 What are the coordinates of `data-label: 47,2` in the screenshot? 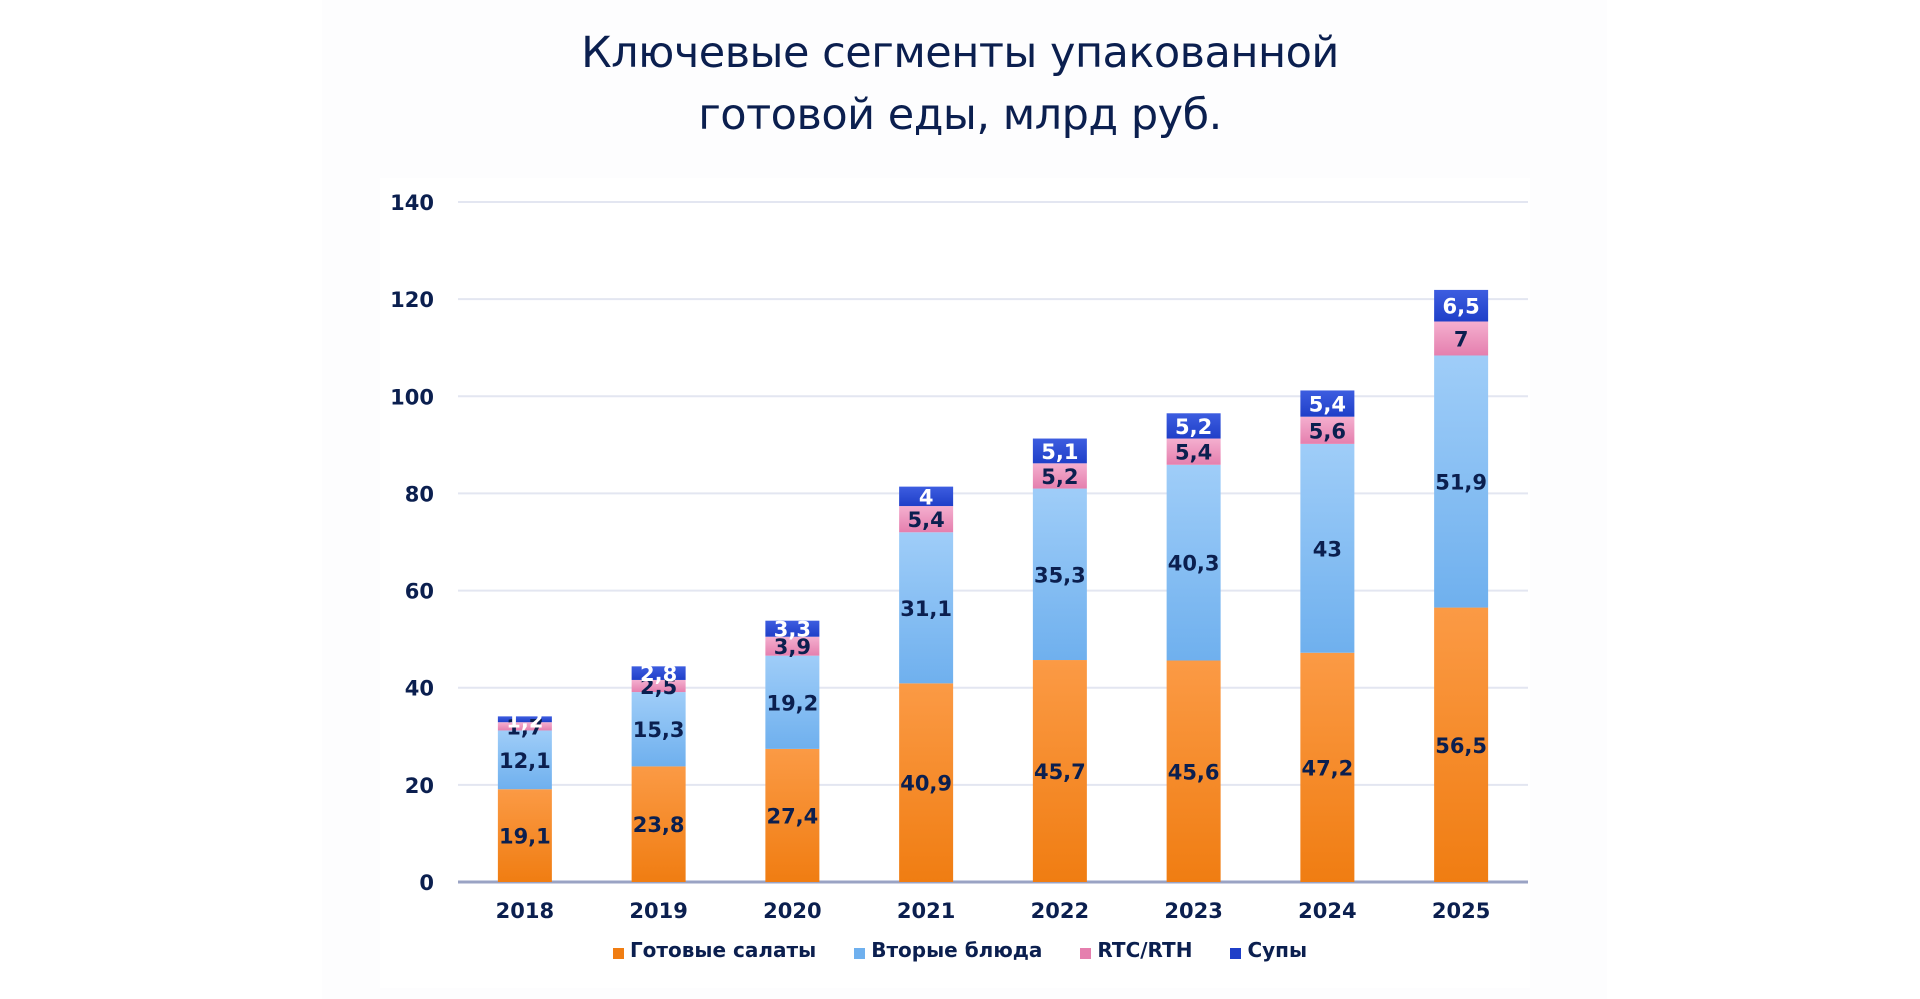 It's located at (1327, 768).